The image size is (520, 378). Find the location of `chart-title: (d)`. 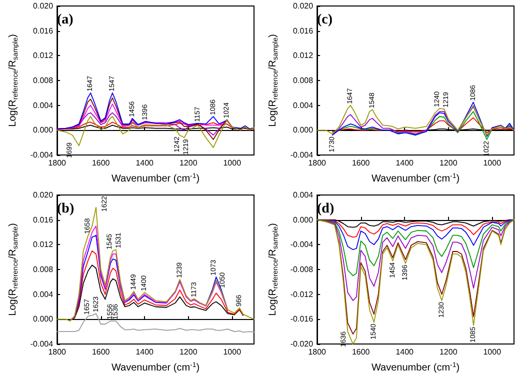

chart-title: (d) is located at coordinates (325, 209).